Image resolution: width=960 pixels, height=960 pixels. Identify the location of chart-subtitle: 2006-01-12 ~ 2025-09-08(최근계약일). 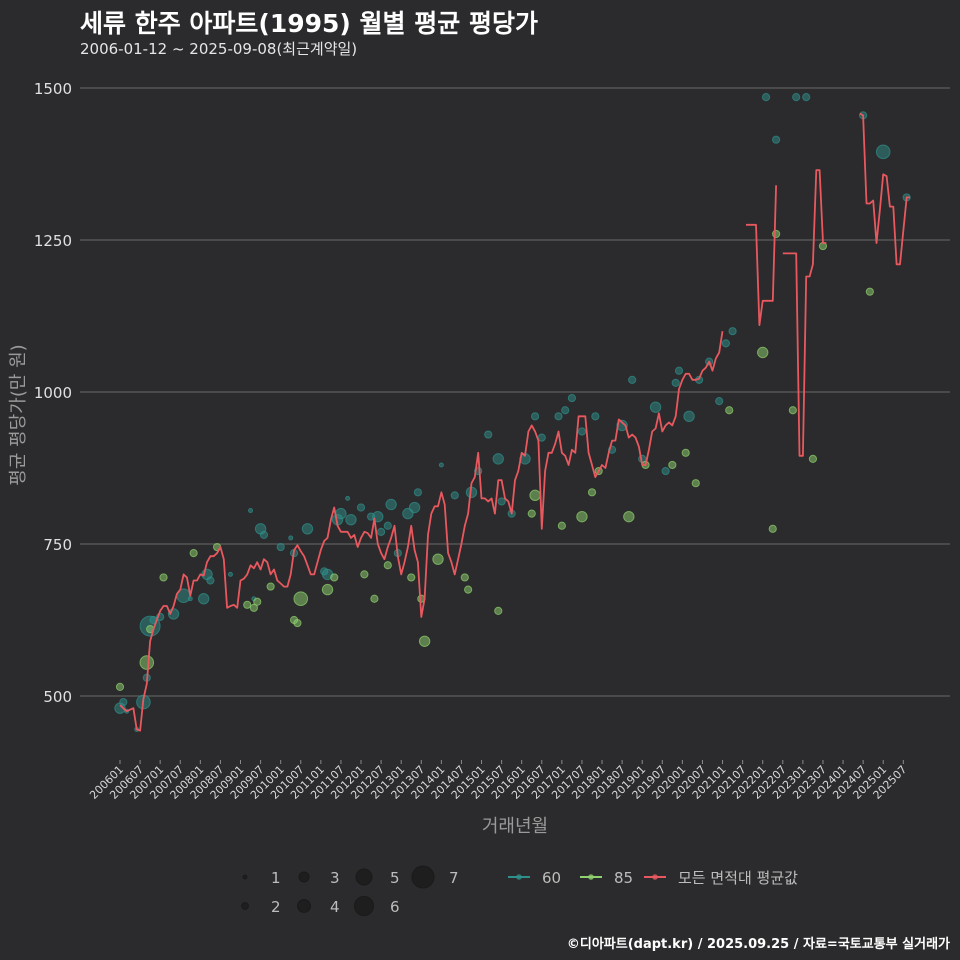
(219, 49).